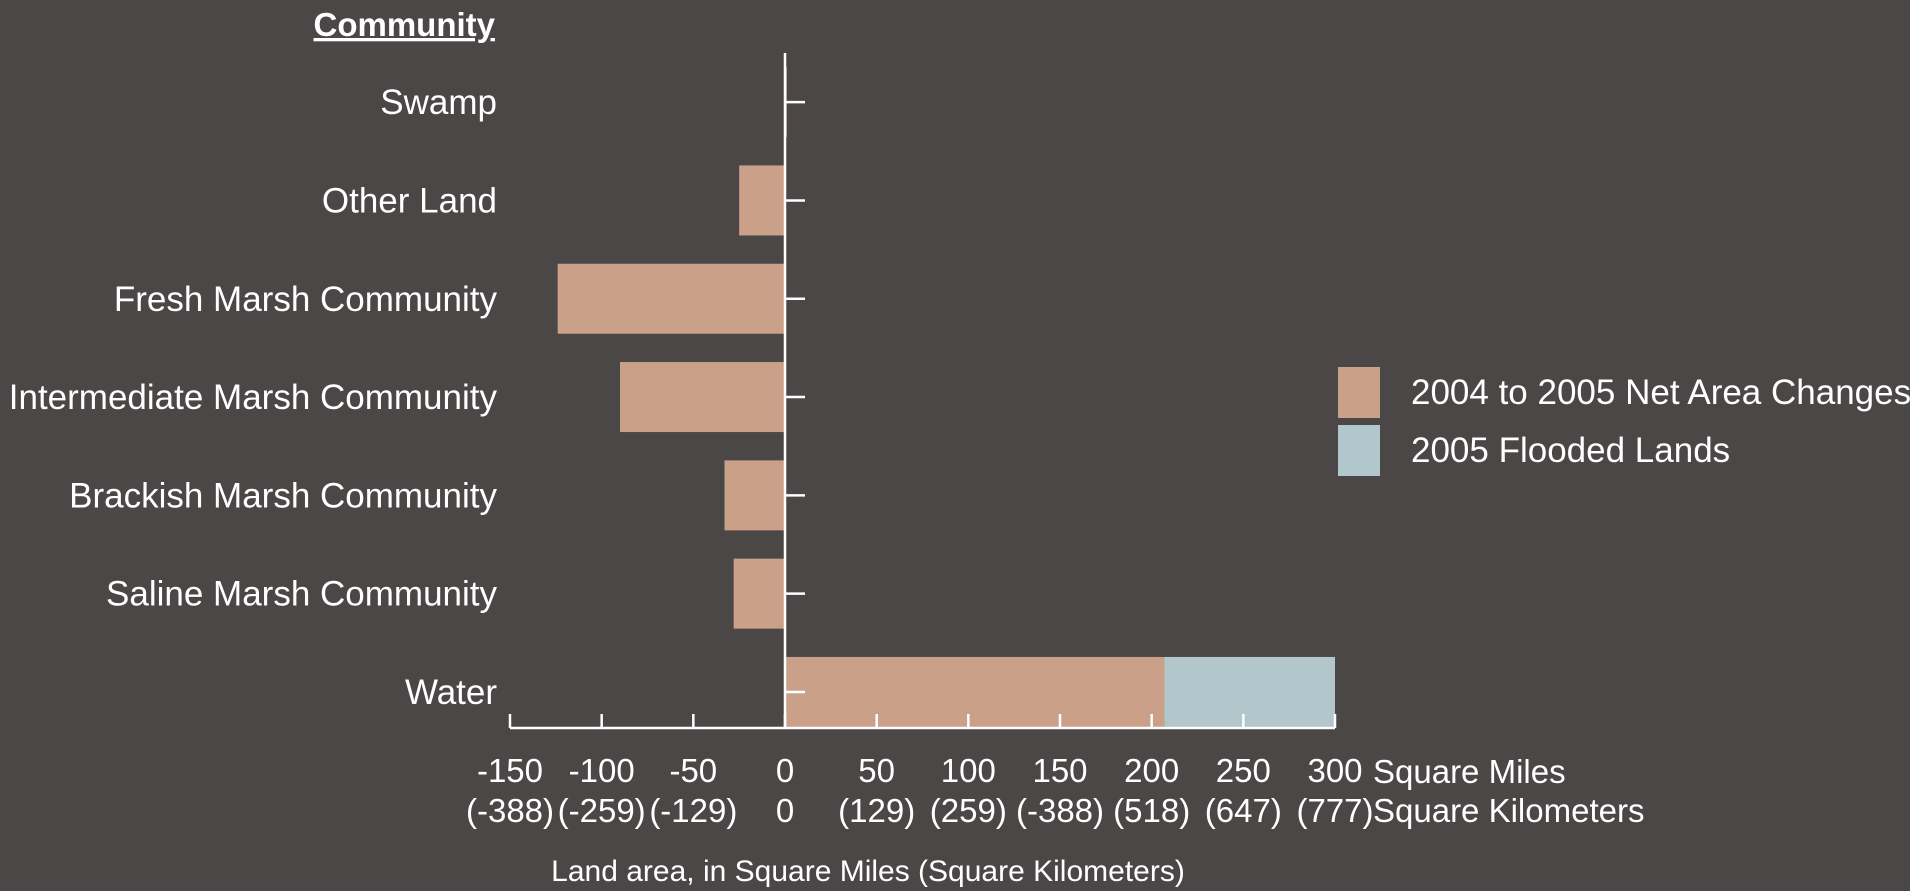  Describe the element at coordinates (1334, 810) in the screenshot. I see `x-tick-label-secondary-300: (777)` at that location.